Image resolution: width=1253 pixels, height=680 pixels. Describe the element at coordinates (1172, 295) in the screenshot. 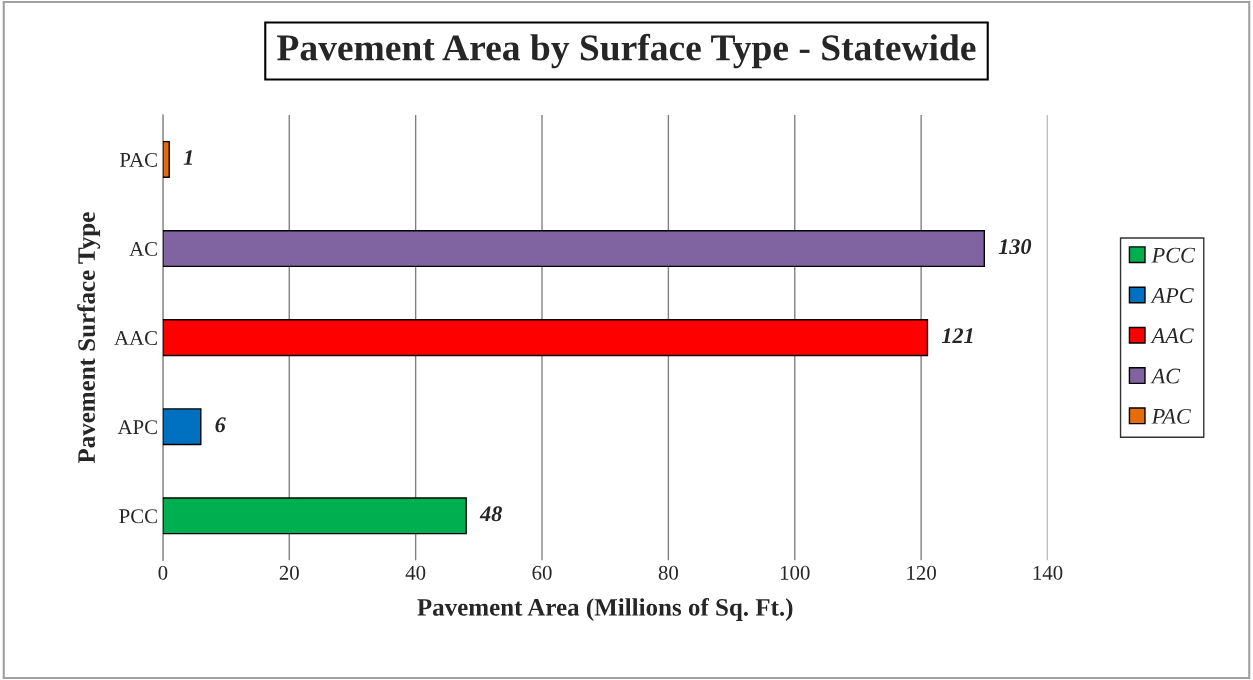

I see `legend-label: APC` at that location.